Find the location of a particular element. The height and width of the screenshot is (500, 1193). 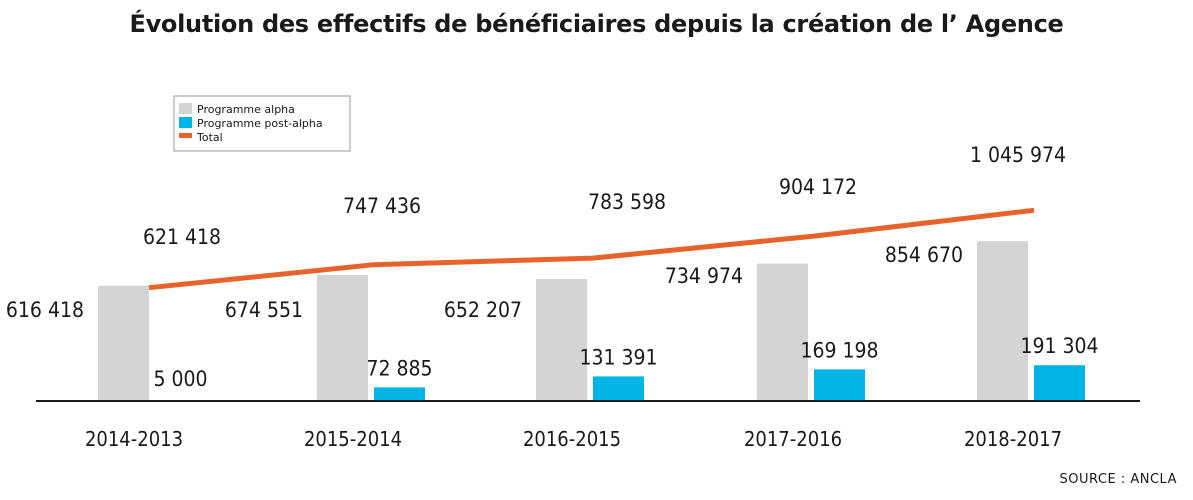

label-total-2016-2015: 783 598 is located at coordinates (627, 202).